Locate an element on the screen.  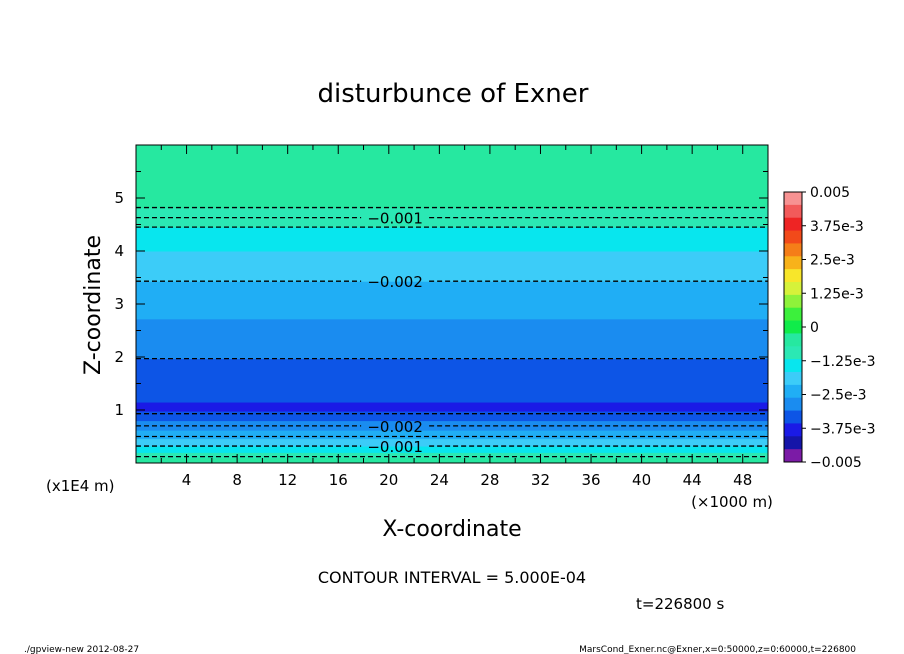
y-tick-label: 3 is located at coordinates (119, 304).